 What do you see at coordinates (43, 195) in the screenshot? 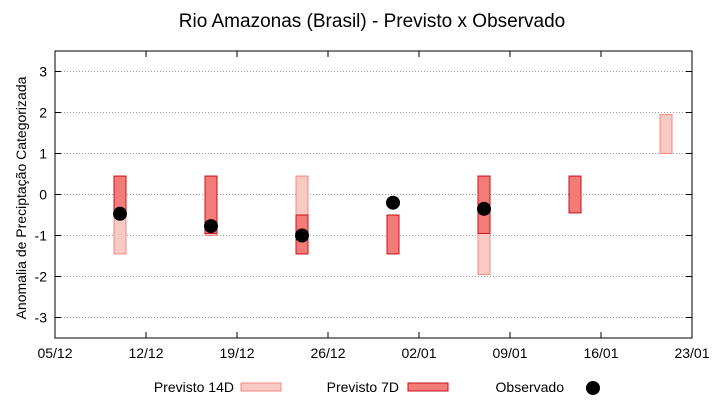
I see `y-tick-label: 0` at bounding box center [43, 195].